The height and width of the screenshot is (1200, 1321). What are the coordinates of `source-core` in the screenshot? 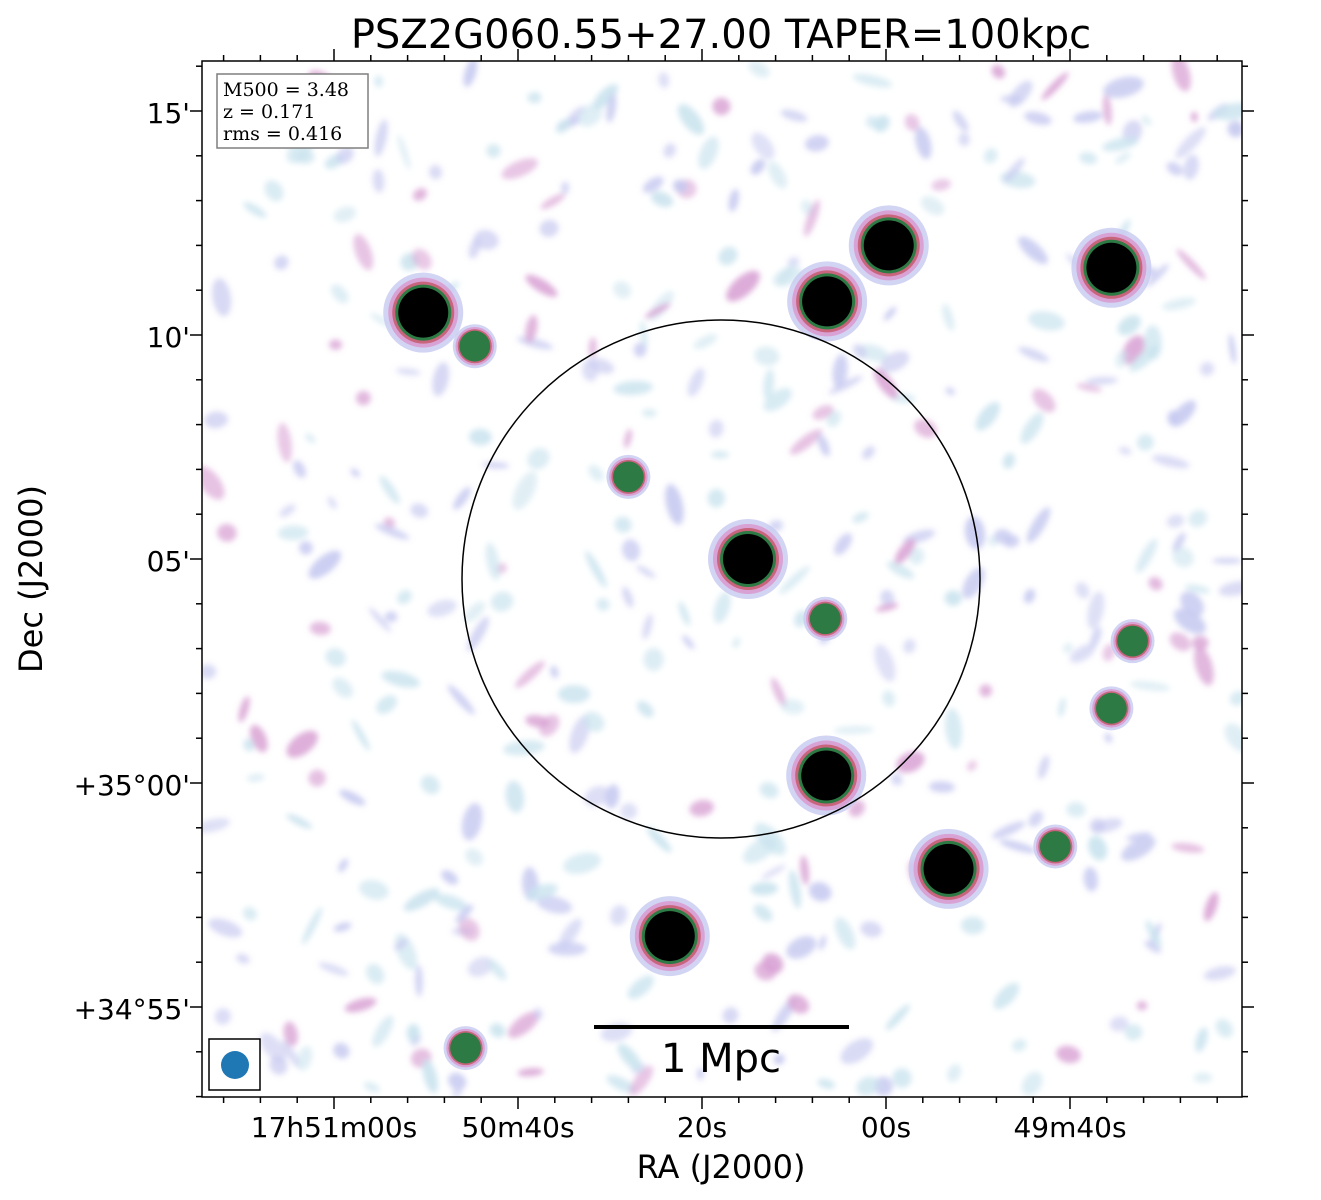 It's located at (669, 936).